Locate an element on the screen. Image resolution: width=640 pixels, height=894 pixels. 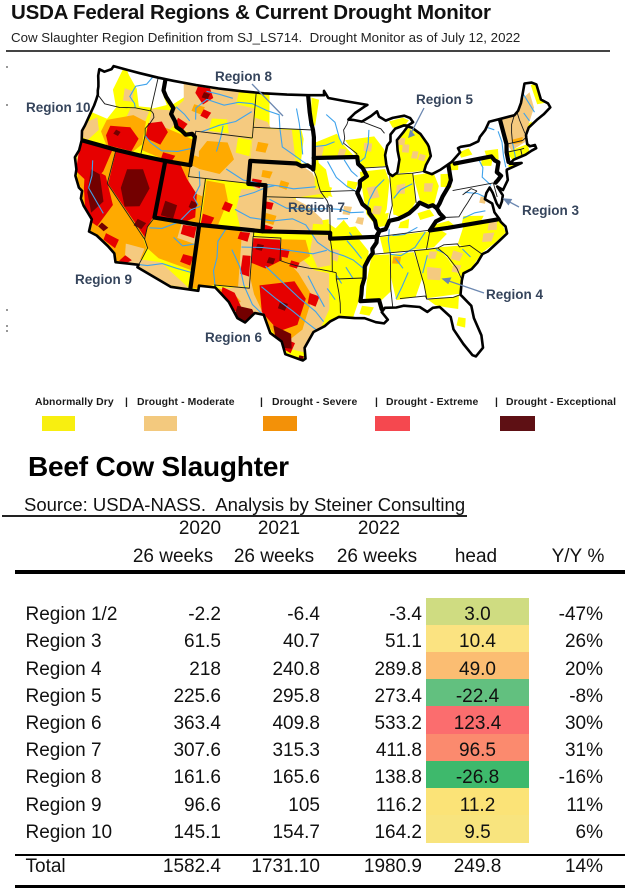
svg-text: Region 10 is located at coordinates (58, 107).